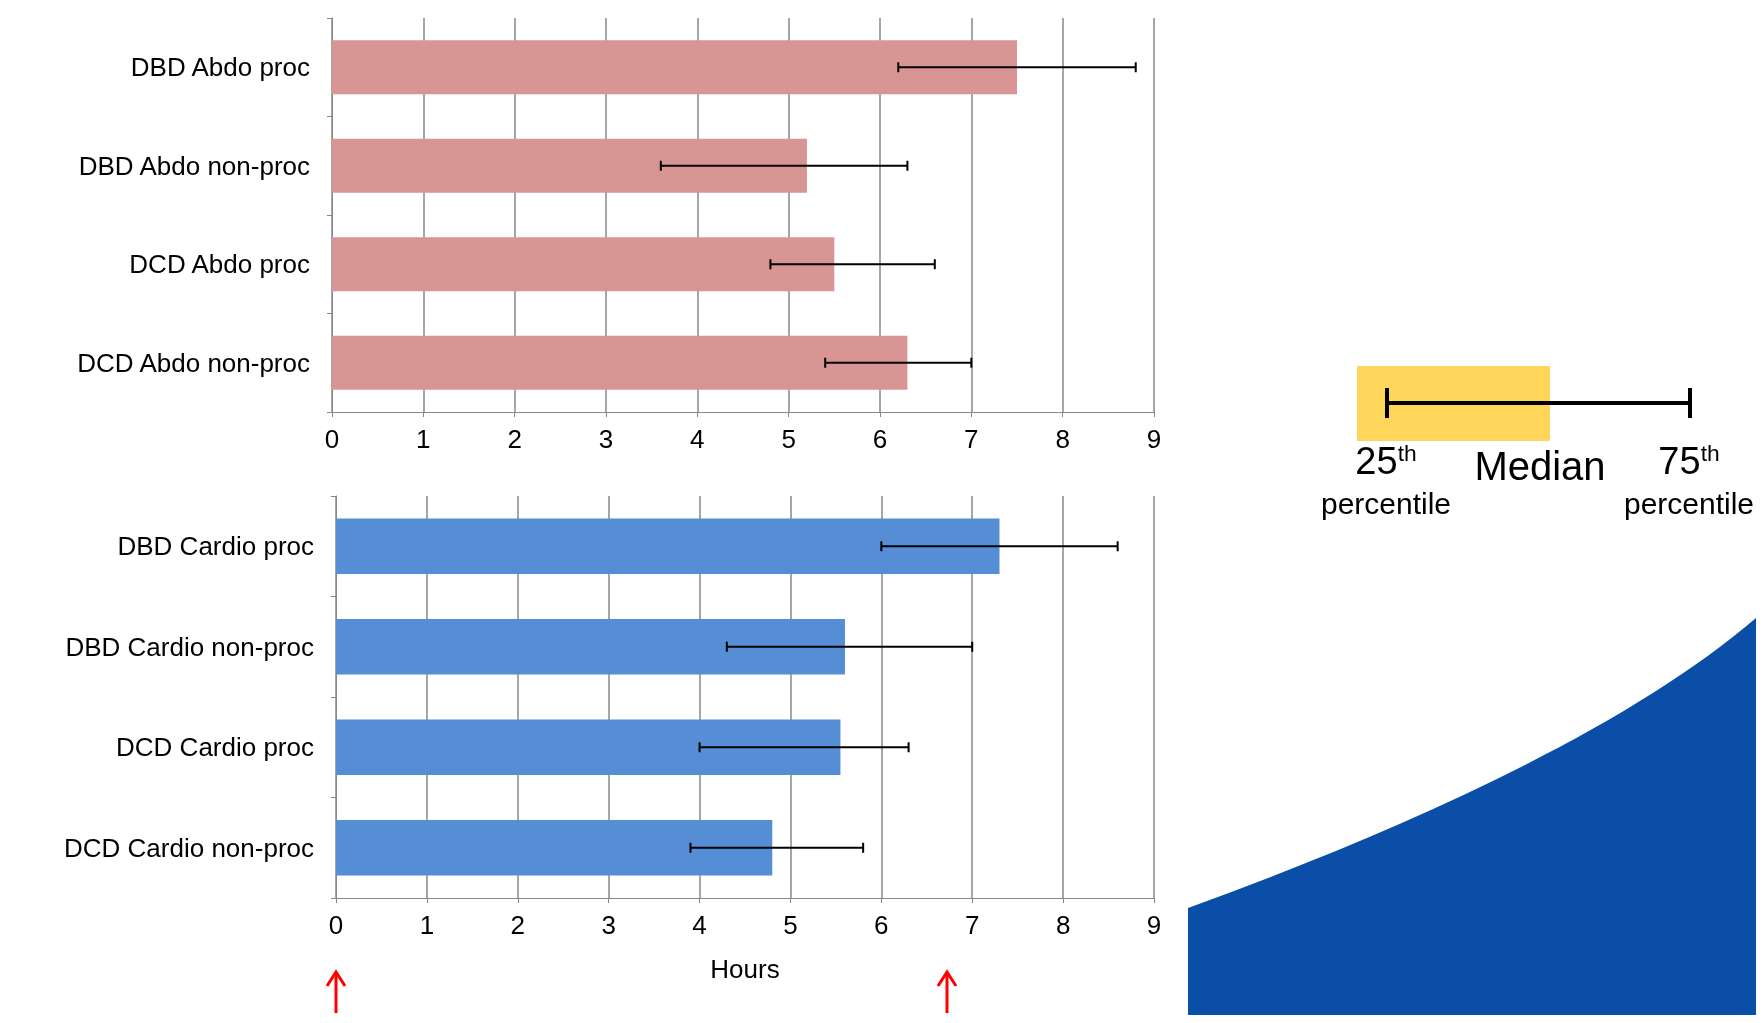 The width and height of the screenshot is (1764, 1023). What do you see at coordinates (219, 264) in the screenshot?
I see `y-tick-label: DCD Abdo proc` at bounding box center [219, 264].